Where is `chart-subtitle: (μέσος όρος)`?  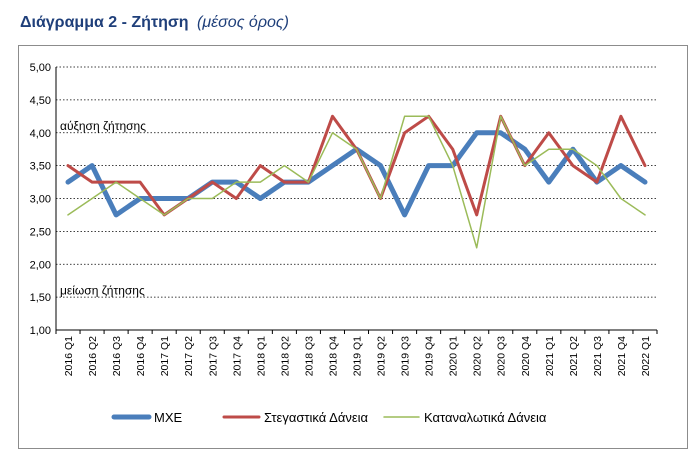 chart-subtitle: (μέσος όρος) is located at coordinates (243, 22).